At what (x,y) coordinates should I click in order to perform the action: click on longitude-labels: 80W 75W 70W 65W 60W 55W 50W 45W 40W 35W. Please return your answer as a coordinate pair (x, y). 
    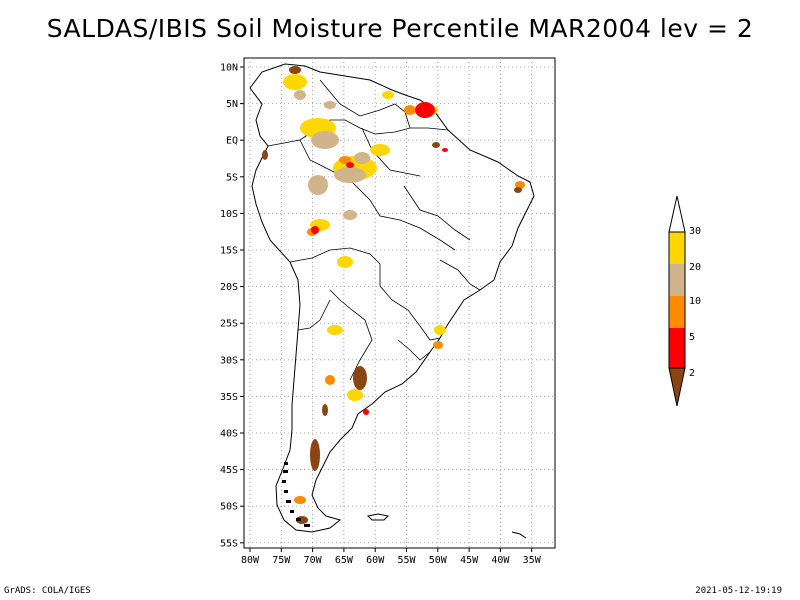
    Looking at the image, I should click on (391, 557).